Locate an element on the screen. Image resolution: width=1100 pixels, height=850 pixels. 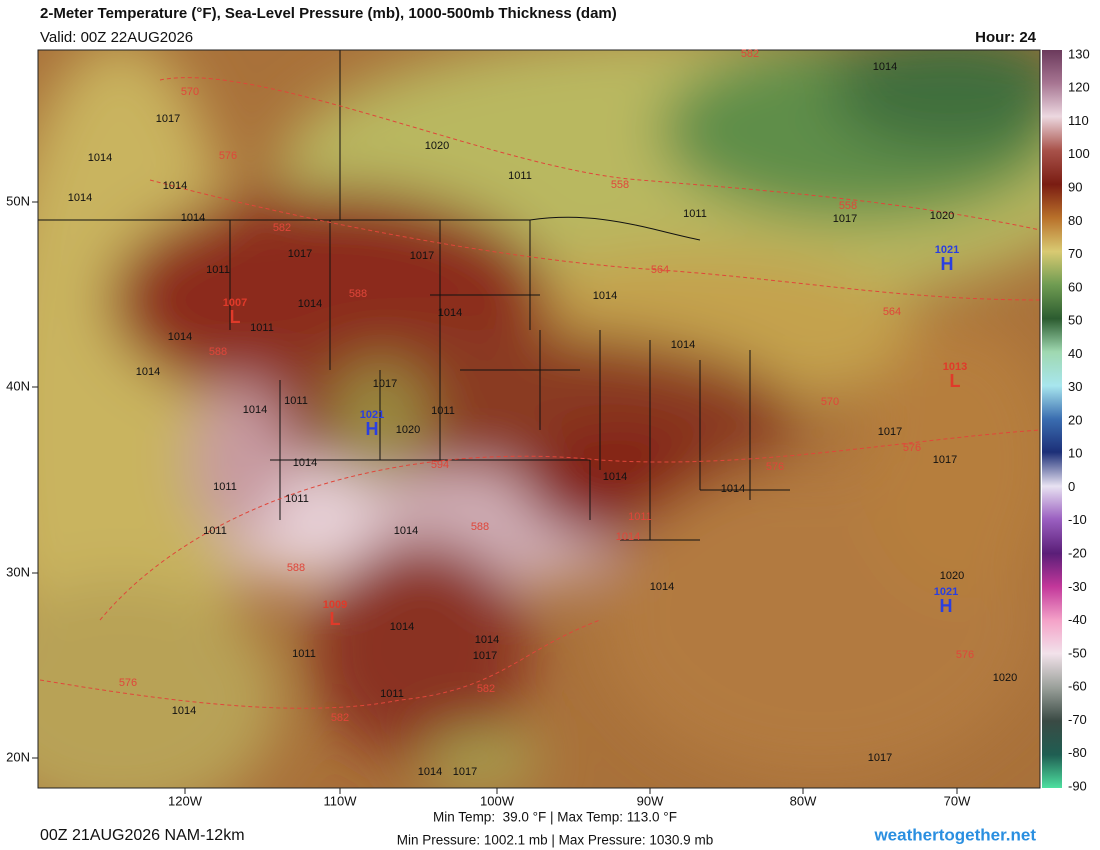
lon-label: 70W is located at coordinates (957, 800).